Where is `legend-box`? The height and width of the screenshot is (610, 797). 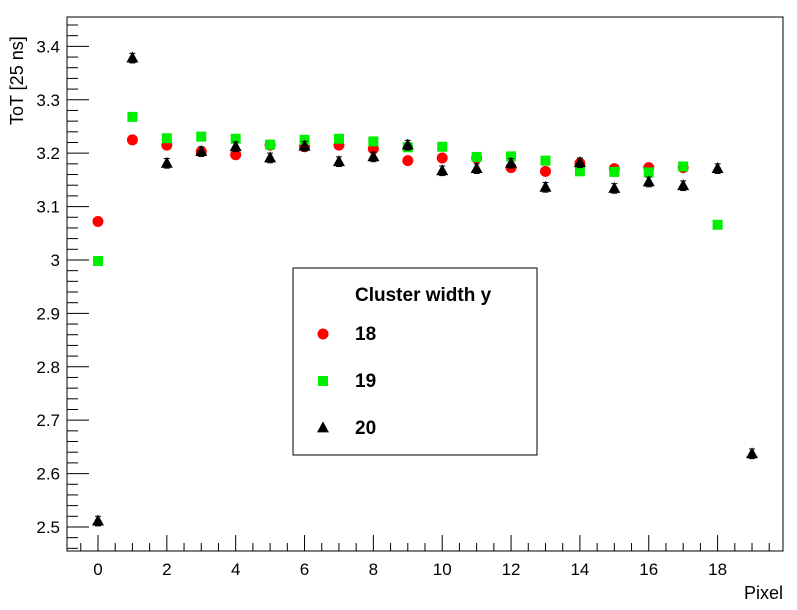 legend-box is located at coordinates (415, 361).